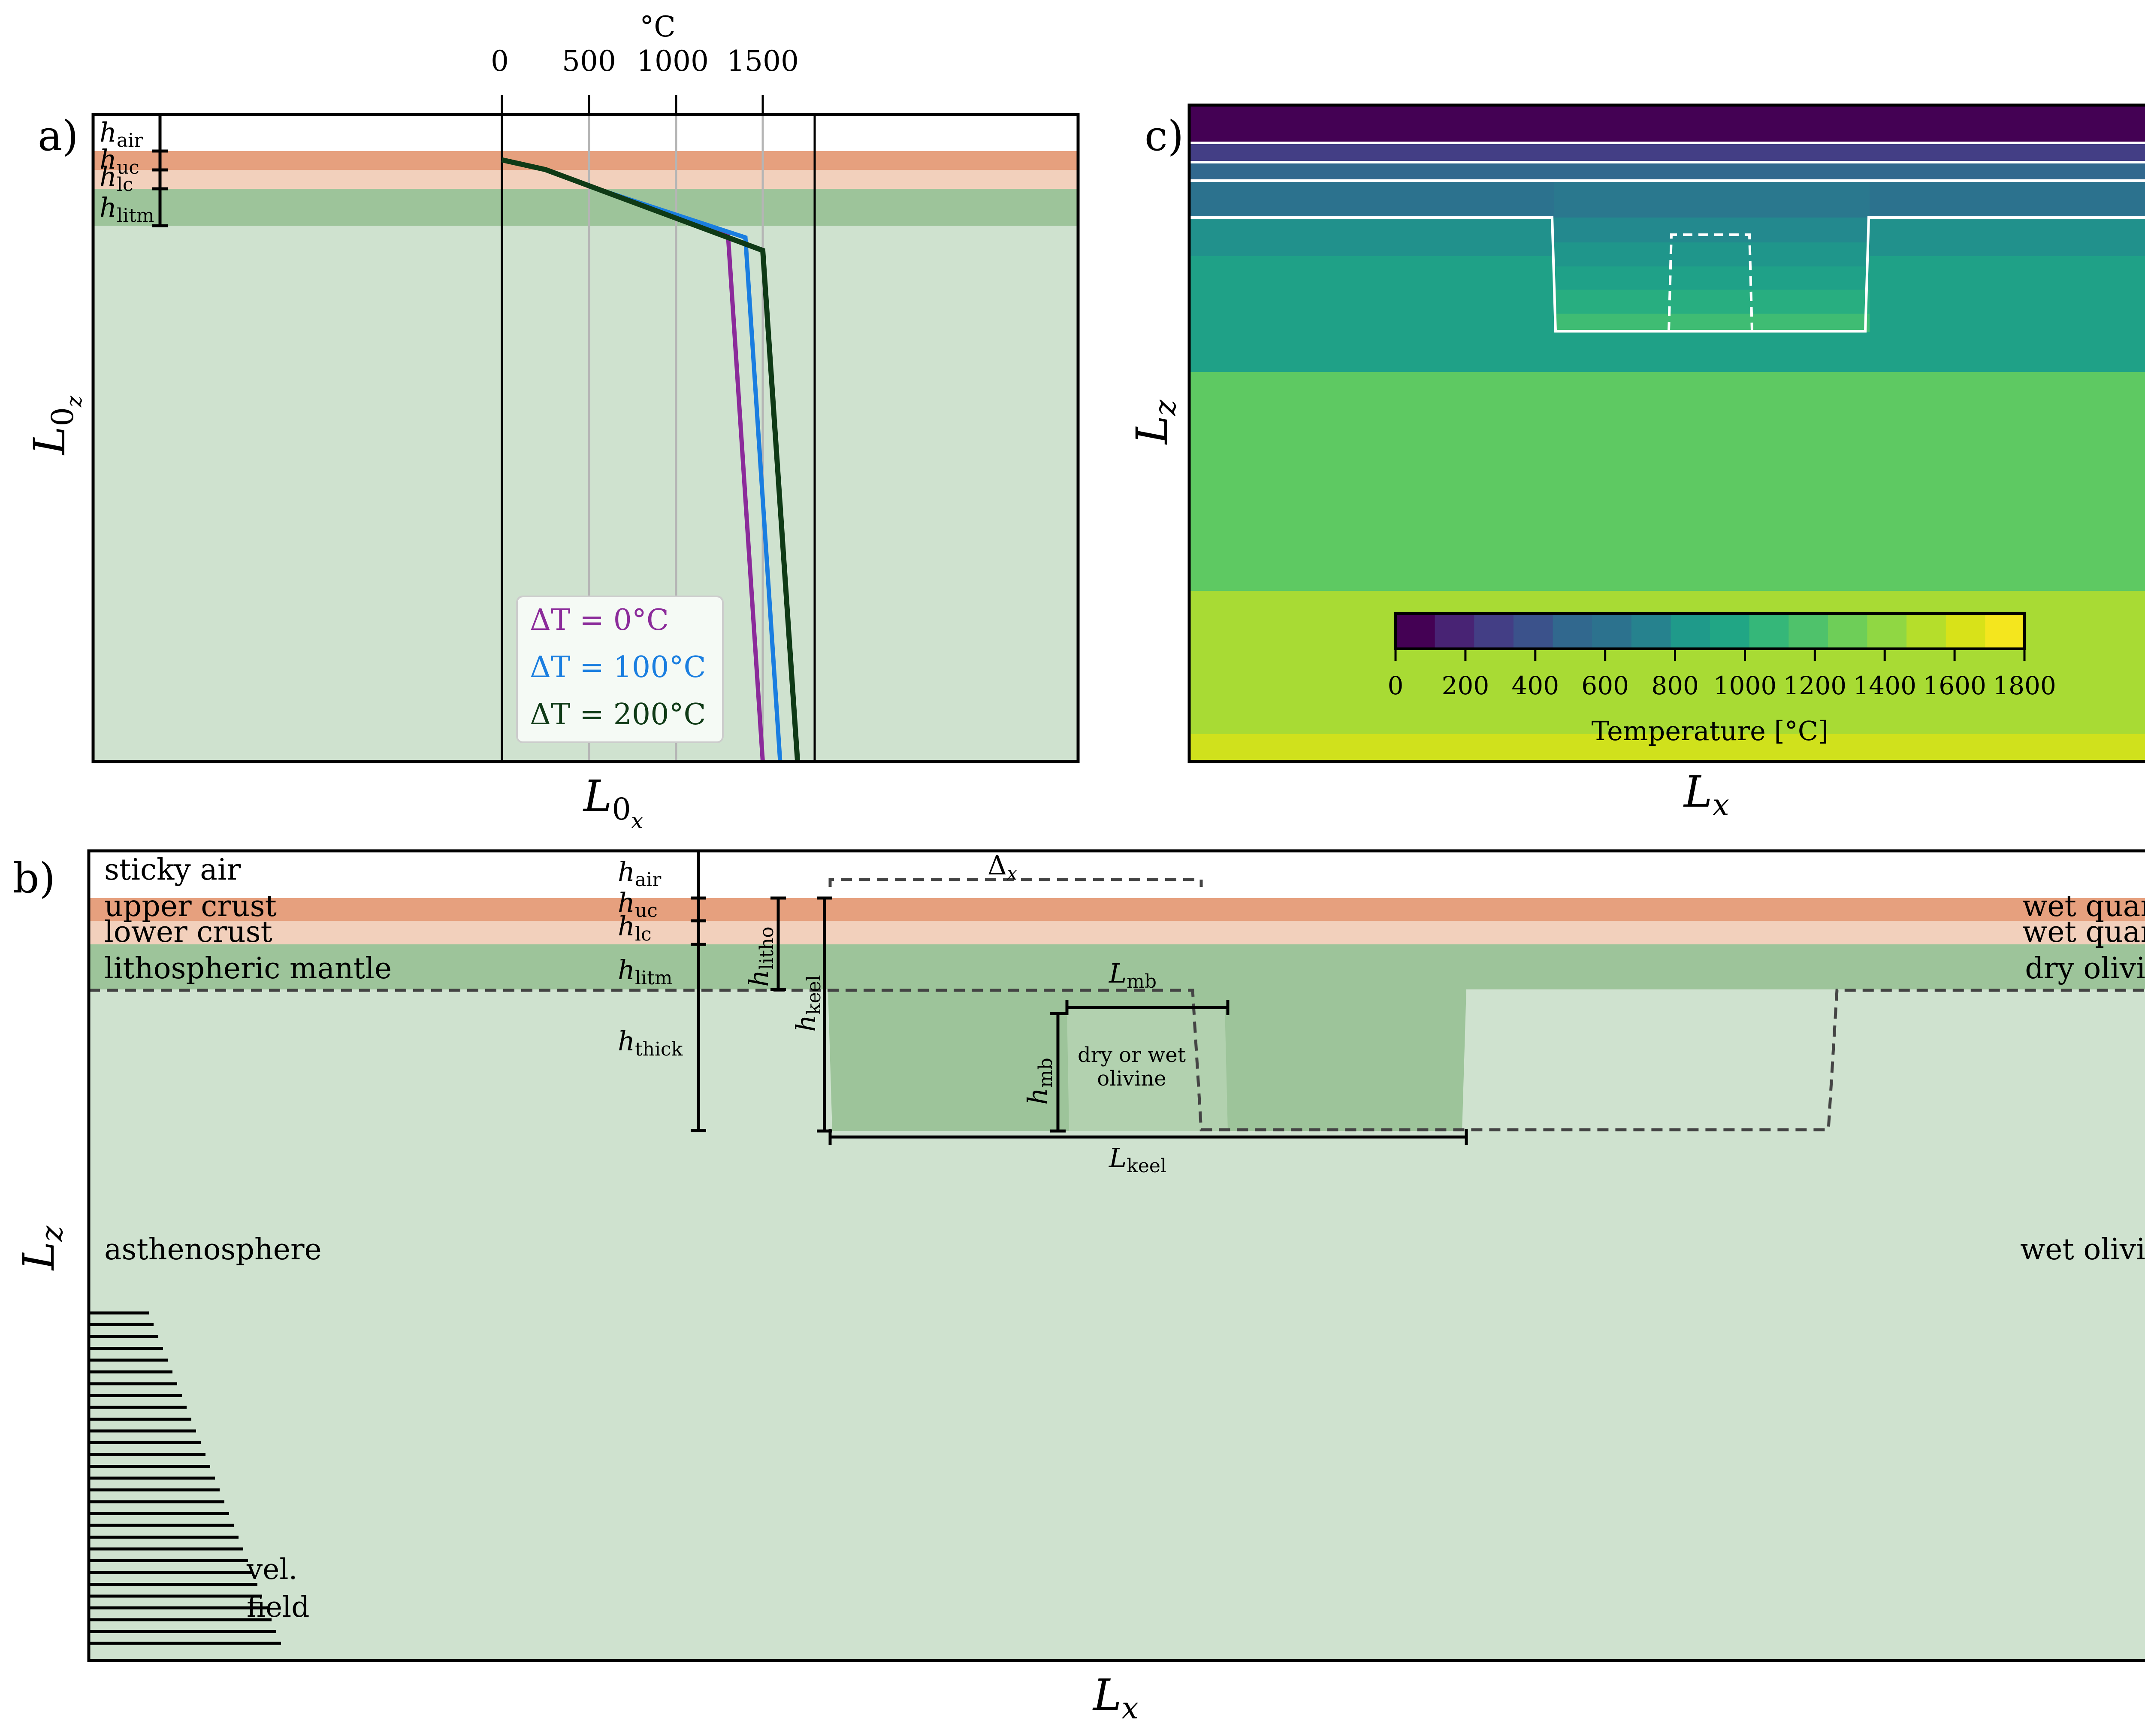 This screenshot has width=2145, height=1736. I want to click on shifted-keel-outline, so click(1117, 1060).